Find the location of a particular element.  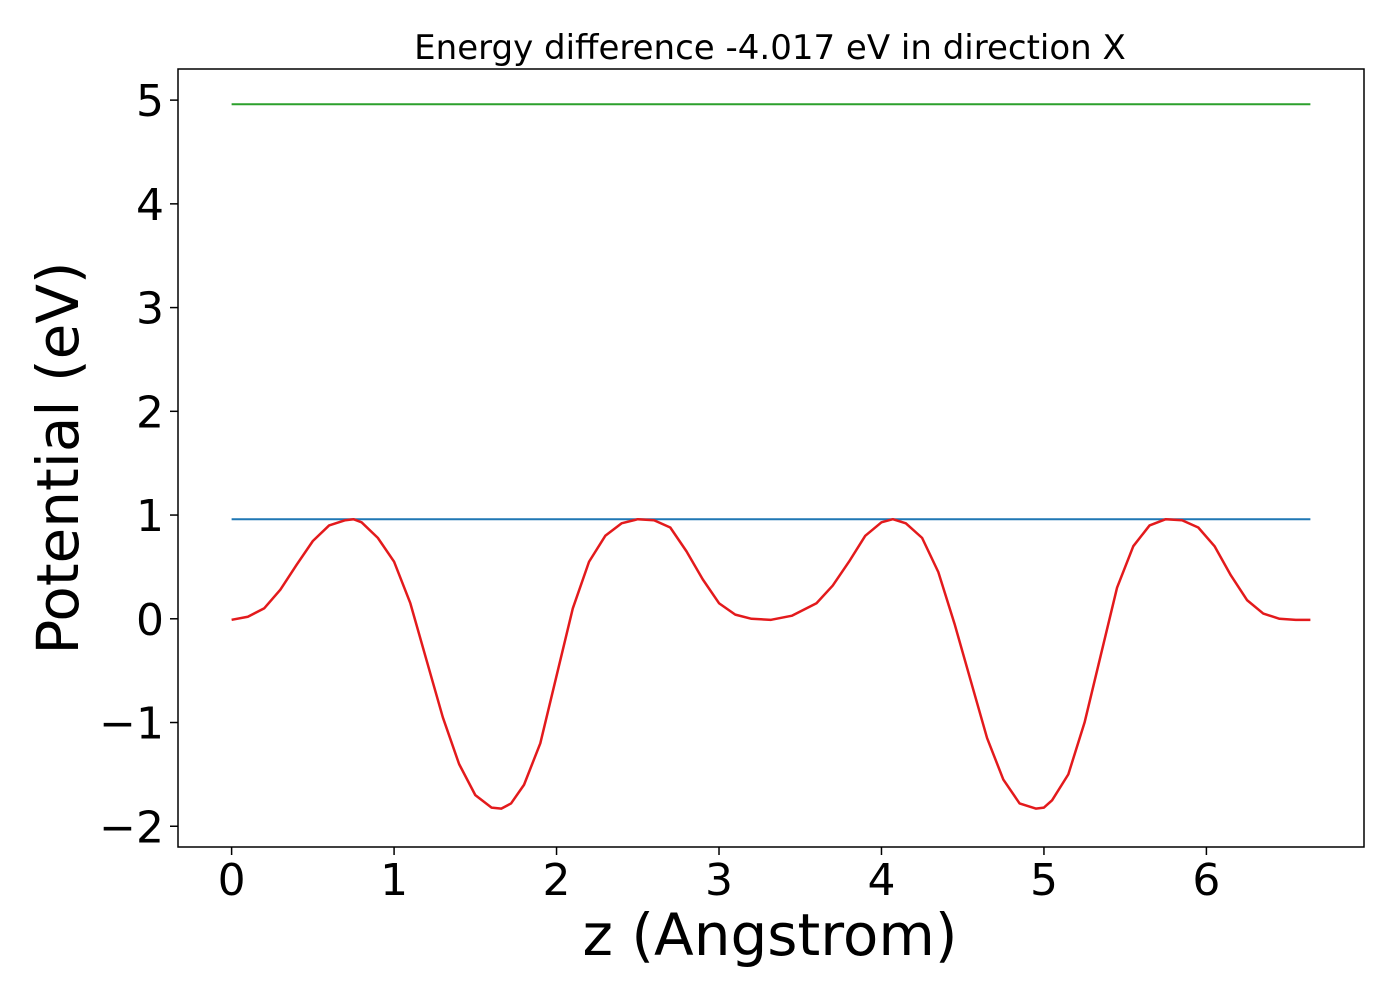

y-tick-label: −1 is located at coordinates (131, 724).